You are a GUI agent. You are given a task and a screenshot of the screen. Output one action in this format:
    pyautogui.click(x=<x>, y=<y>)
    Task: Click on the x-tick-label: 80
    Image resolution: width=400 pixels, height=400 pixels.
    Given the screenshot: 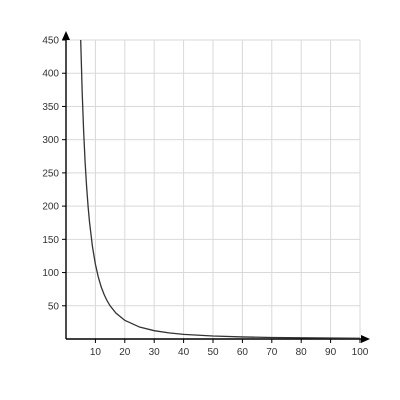 What is the action you would take?
    pyautogui.click(x=302, y=352)
    